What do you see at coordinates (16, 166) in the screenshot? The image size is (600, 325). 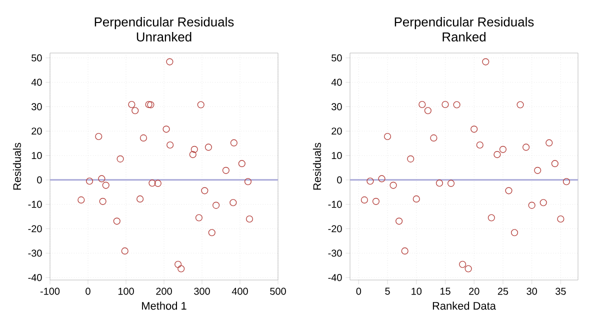 I see `y-axis-title: Residuals` at bounding box center [16, 166].